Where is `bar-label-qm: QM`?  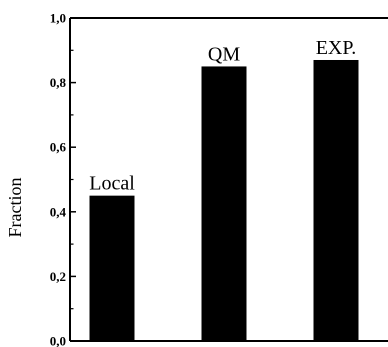 bar-label-qm: QM is located at coordinates (224, 54).